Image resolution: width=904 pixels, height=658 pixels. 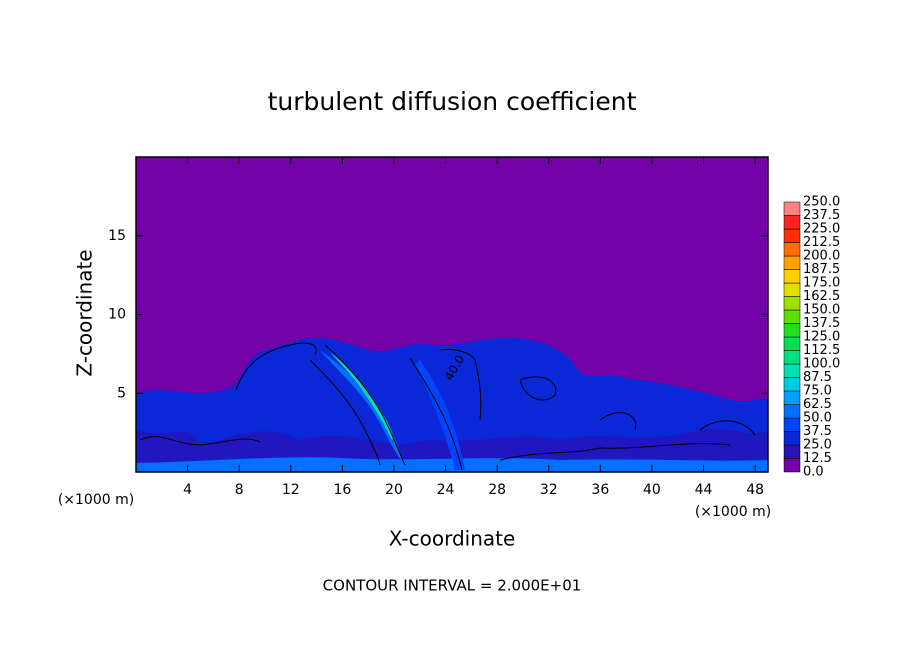 I want to click on x-tick-label: 12, so click(x=291, y=490).